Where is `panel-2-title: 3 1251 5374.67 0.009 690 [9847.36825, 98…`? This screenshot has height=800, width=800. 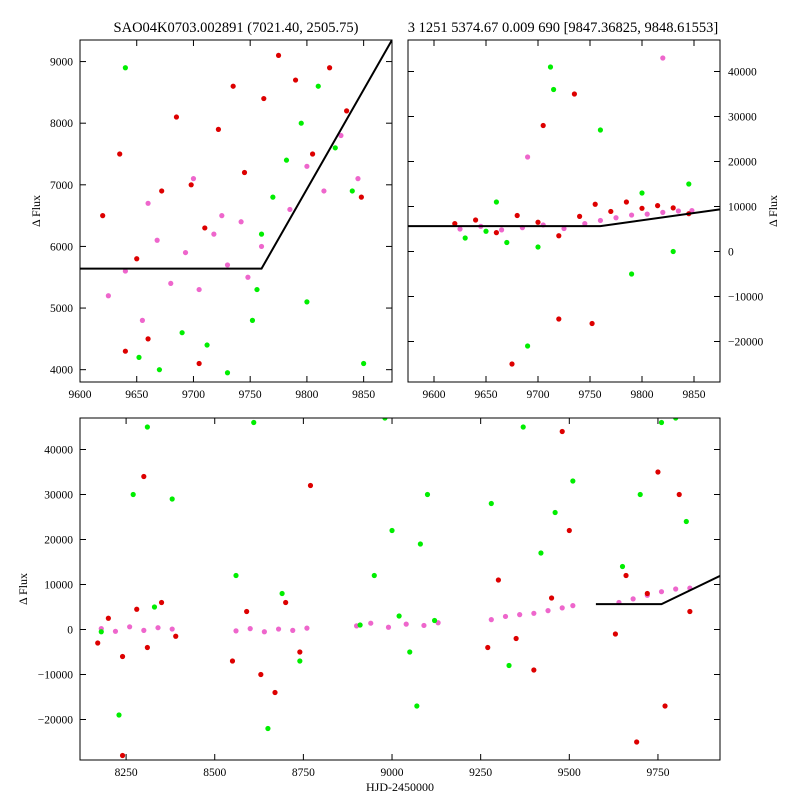
panel-2-title: 3 1251 5374.67 0.009 690 [9847.36825, 98… is located at coordinates (563, 28).